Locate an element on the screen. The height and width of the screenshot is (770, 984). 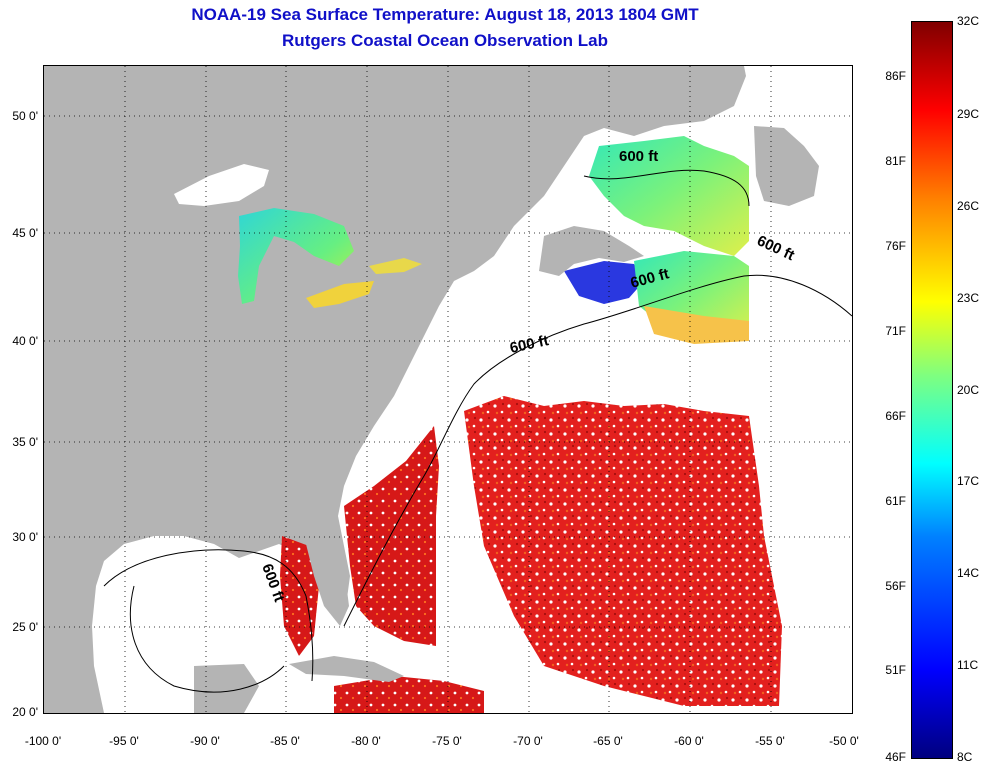
lon-tick-95: -95 0' is located at coordinates (124, 741).